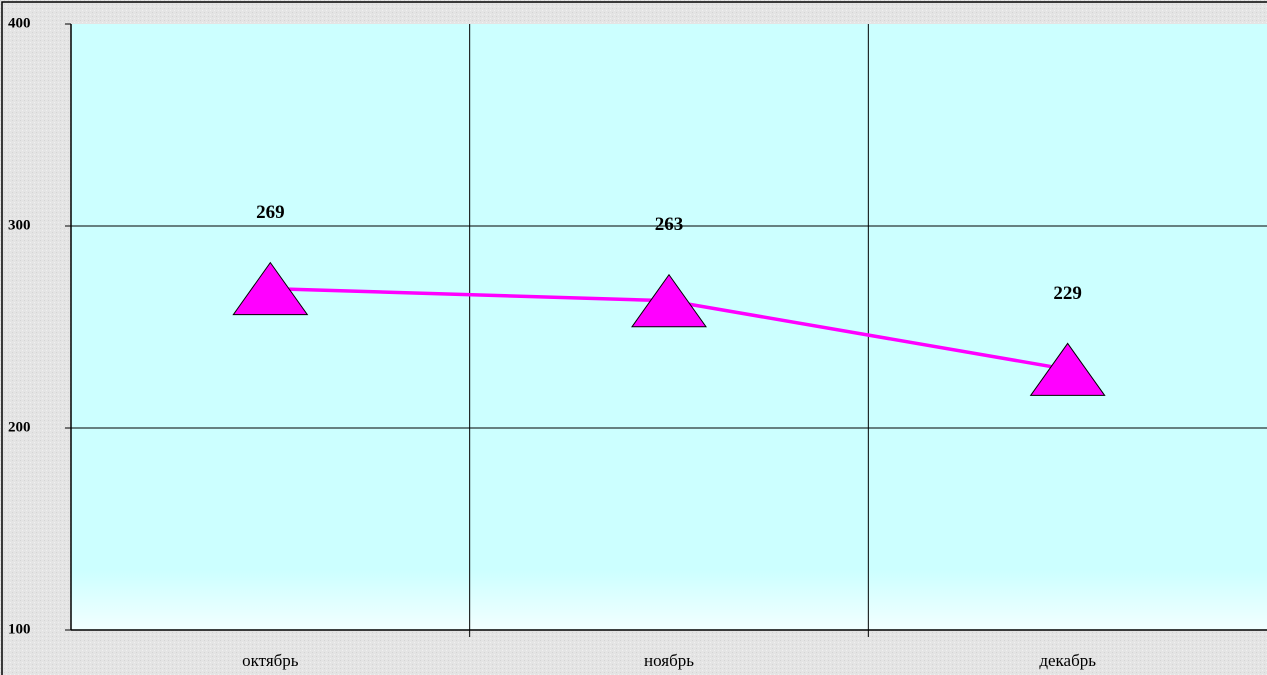 This screenshot has height=675, width=1267. Describe the element at coordinates (270, 212) in the screenshot. I see `data-label: 269` at that location.